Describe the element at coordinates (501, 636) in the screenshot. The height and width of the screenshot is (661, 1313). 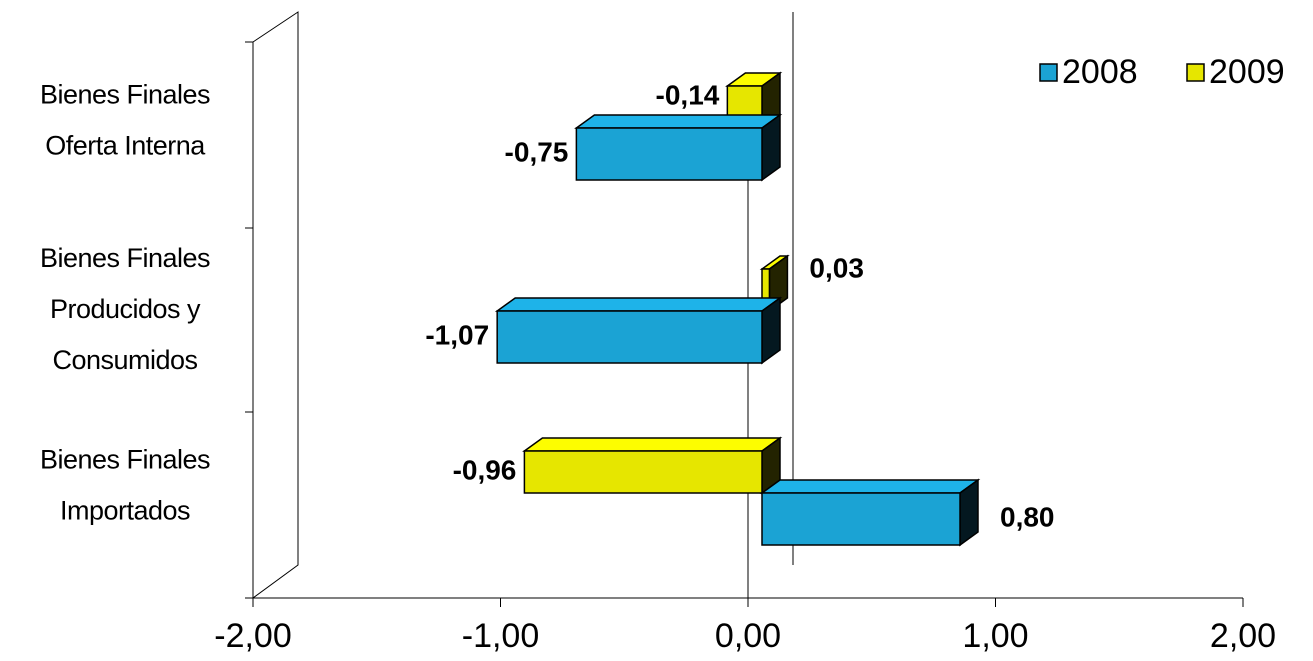
I see `x-tick-label: -1,00` at that location.